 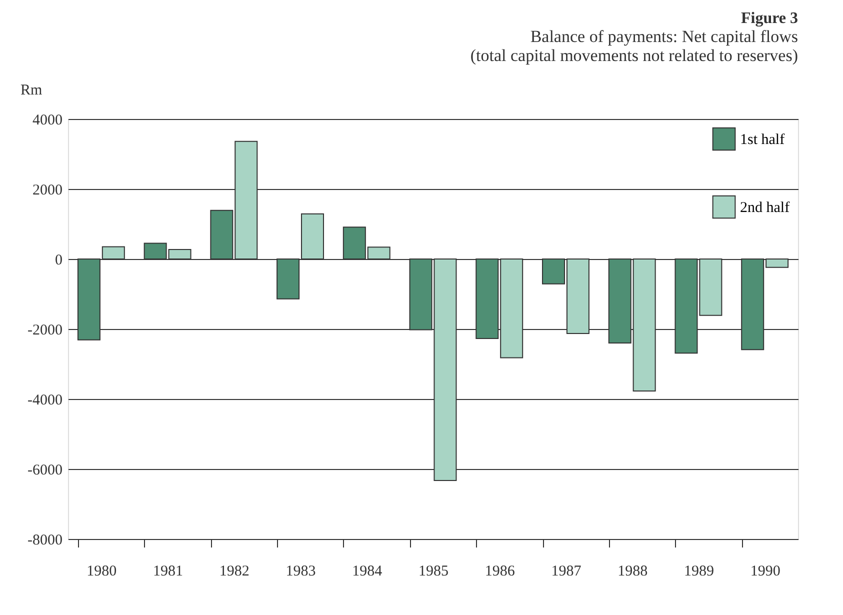 I want to click on x-tick-label: 1986, so click(x=500, y=572).